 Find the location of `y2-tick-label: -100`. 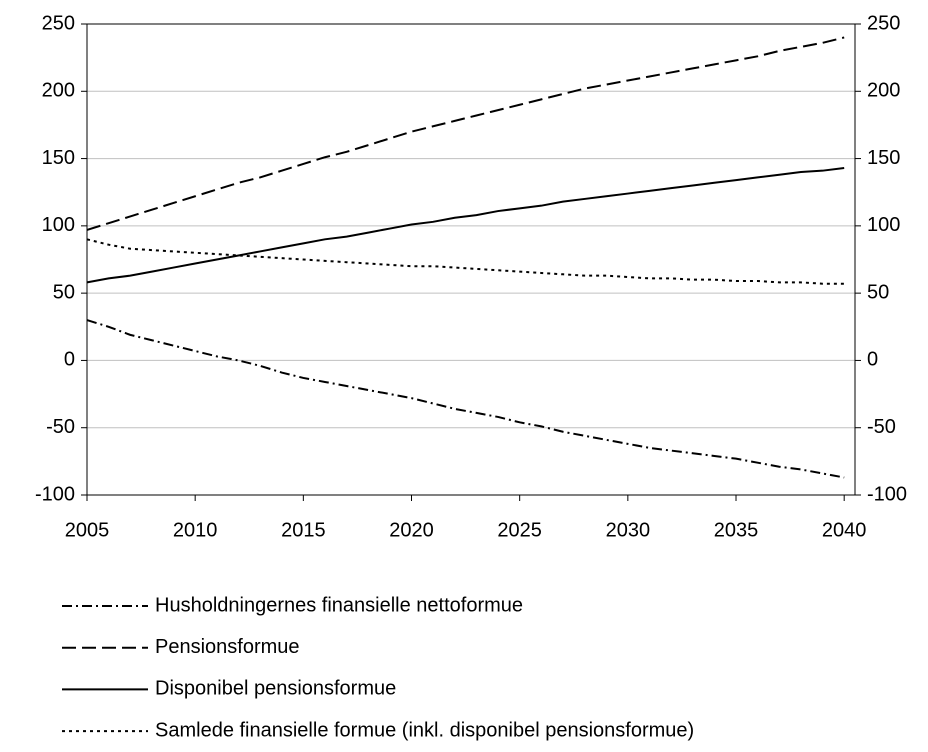

y2-tick-label: -100 is located at coordinates (887, 494).